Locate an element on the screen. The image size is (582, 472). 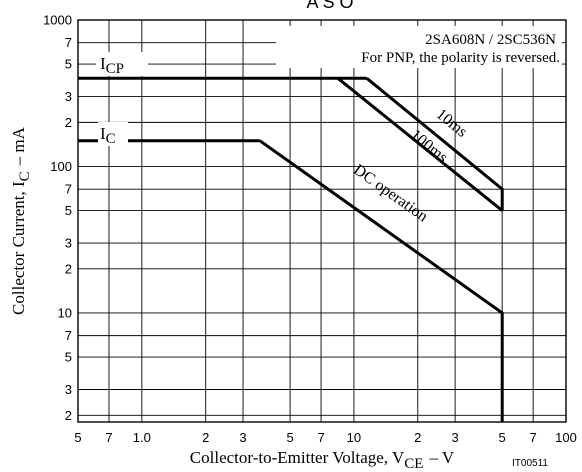
y-tick-label-14: 1000 is located at coordinates (57, 20).